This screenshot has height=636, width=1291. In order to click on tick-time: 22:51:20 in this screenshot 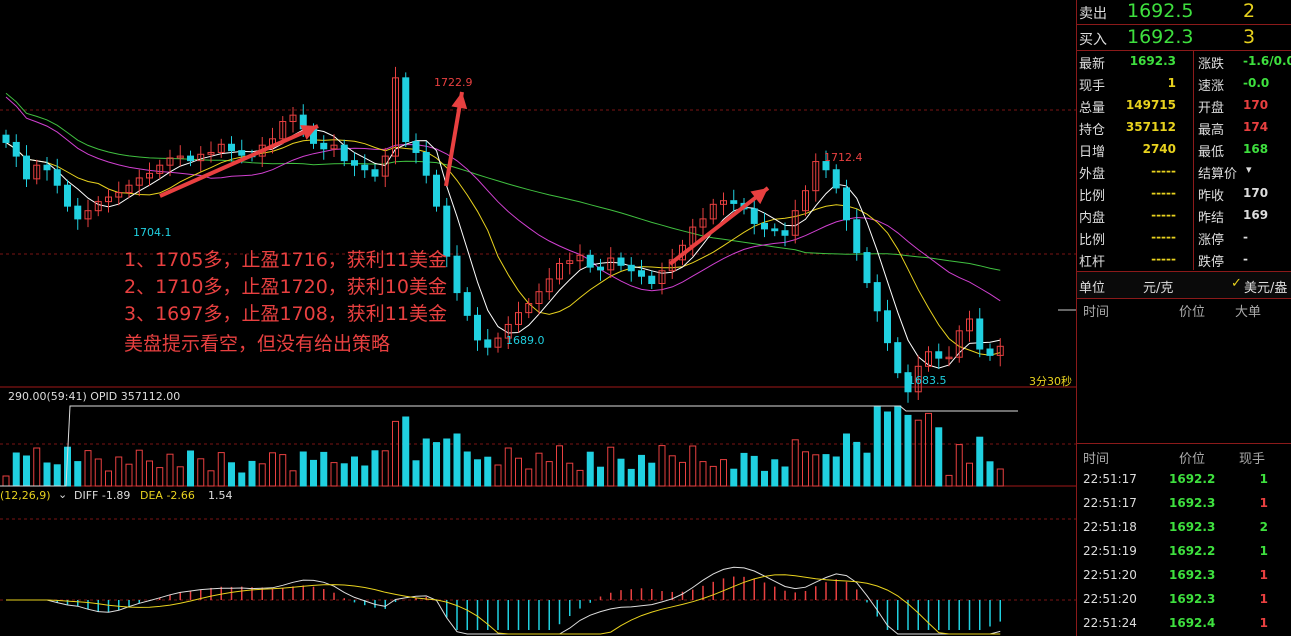, I will do `click(1110, 599)`.